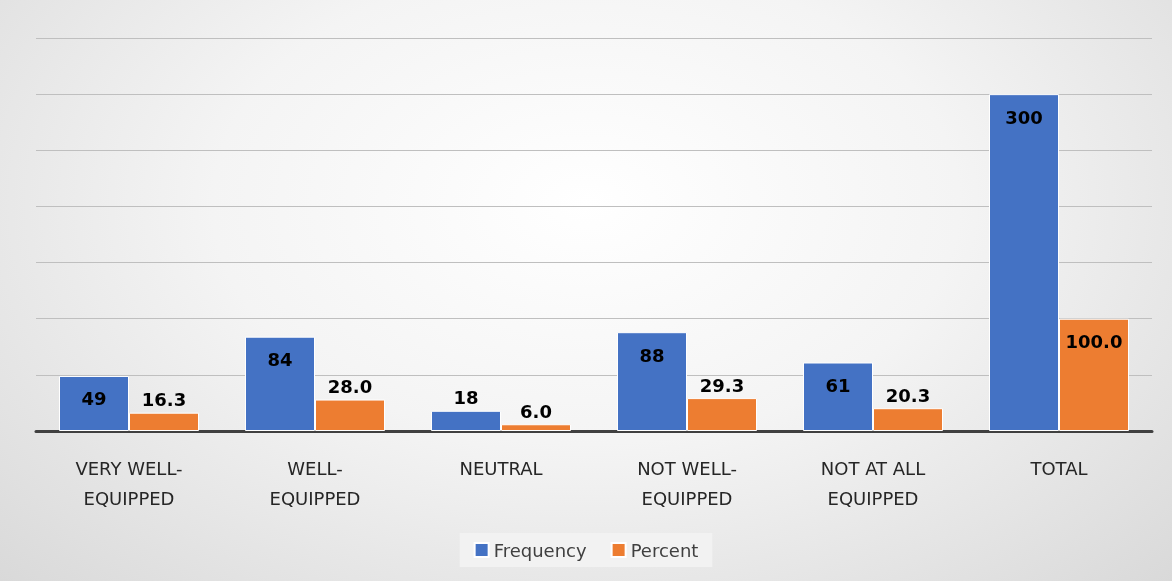  Describe the element at coordinates (1058, 468) in the screenshot. I see `x-tick-label: TOTAL` at that location.